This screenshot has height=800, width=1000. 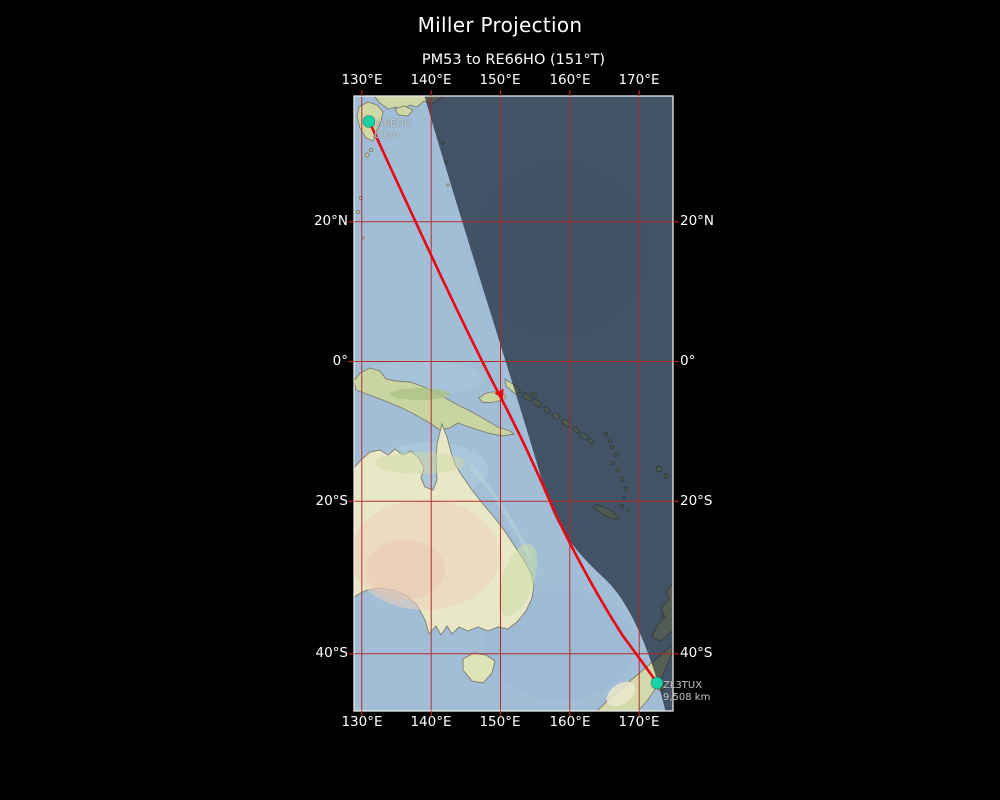 What do you see at coordinates (500, 722) in the screenshot?
I see `tick-bottom-150e: 150°E` at bounding box center [500, 722].